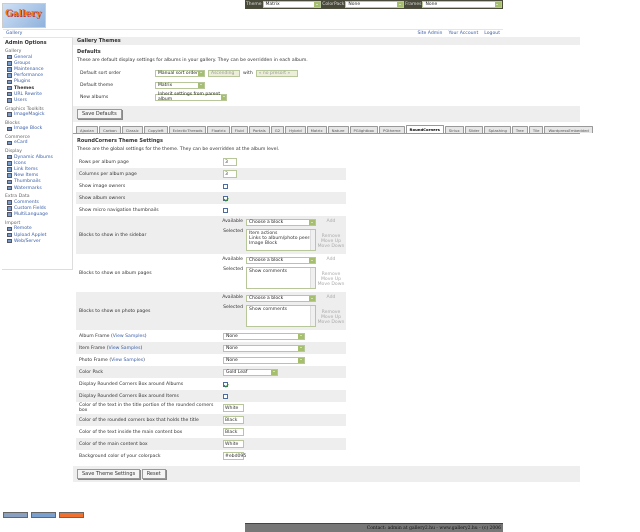  What do you see at coordinates (37, 94) in the screenshot?
I see `sidebar-item-url-rewrite: URL Rewrite` at bounding box center [37, 94].